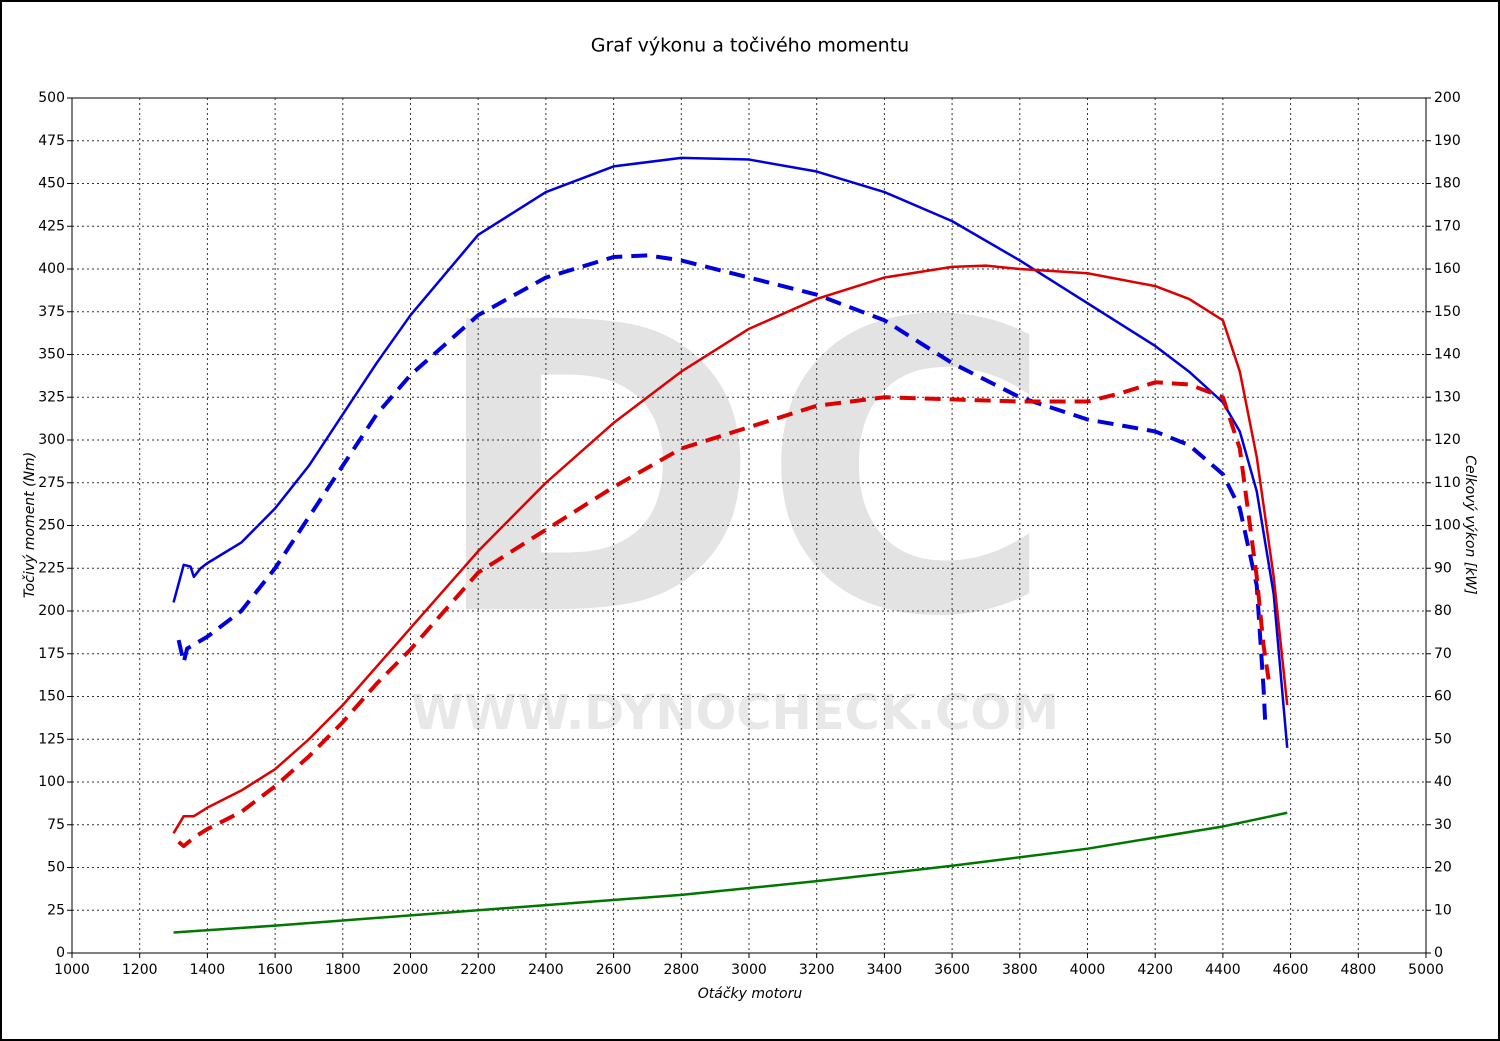 This screenshot has height=1041, width=1500. Describe the element at coordinates (56, 868) in the screenshot. I see `y-tick-label: 50` at that location.